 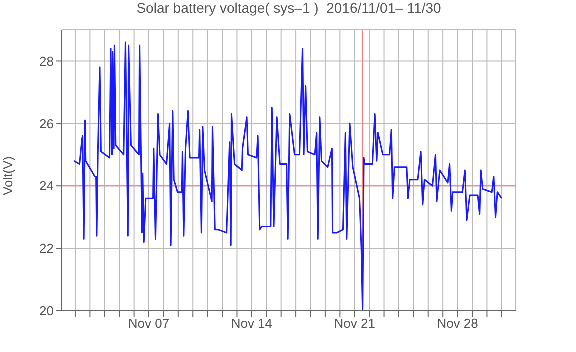 I want to click on y-axis-title: Volt(V), so click(x=8, y=176).